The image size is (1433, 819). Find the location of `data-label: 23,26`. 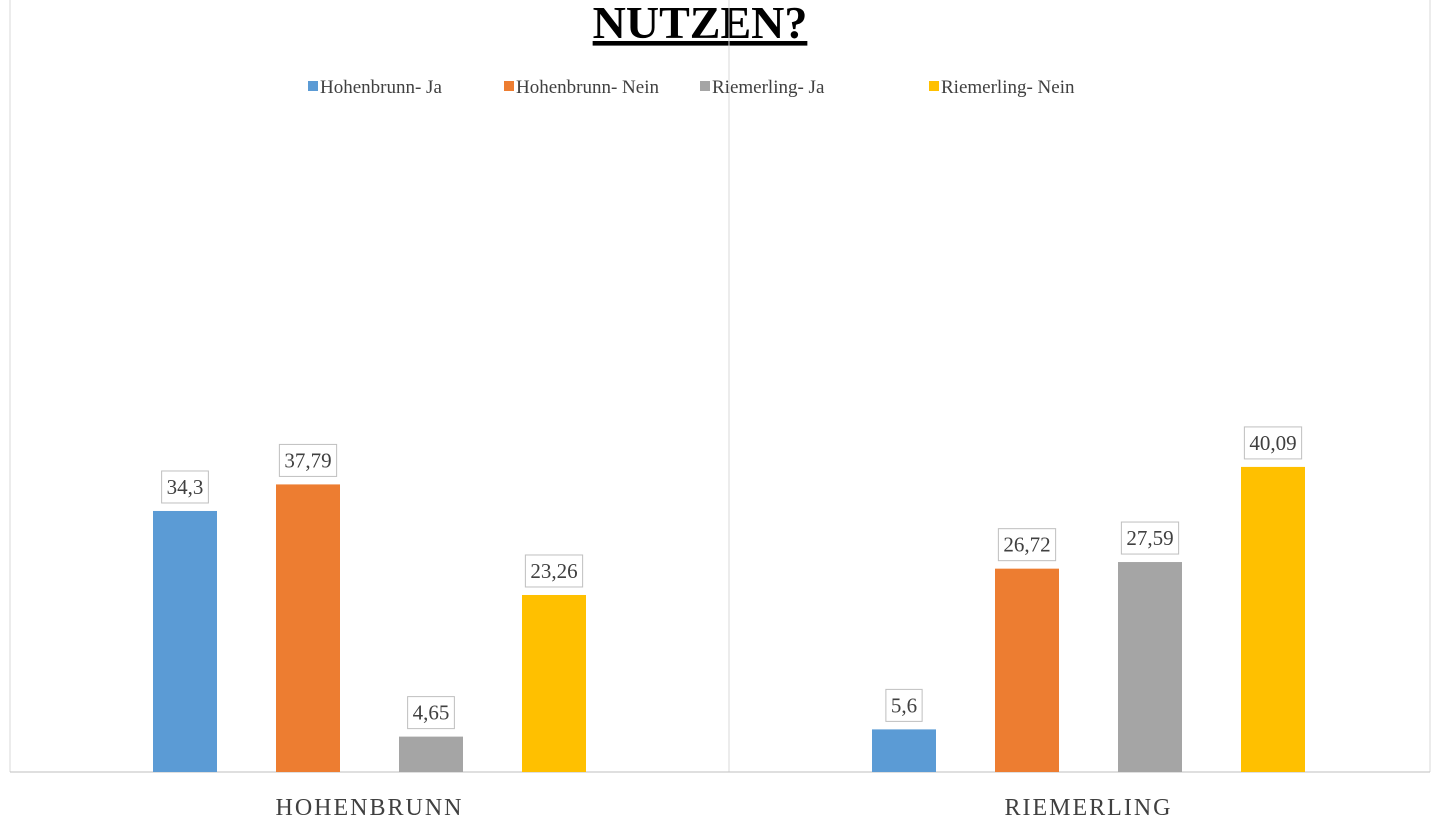

data-label: 23,26 is located at coordinates (553, 571).